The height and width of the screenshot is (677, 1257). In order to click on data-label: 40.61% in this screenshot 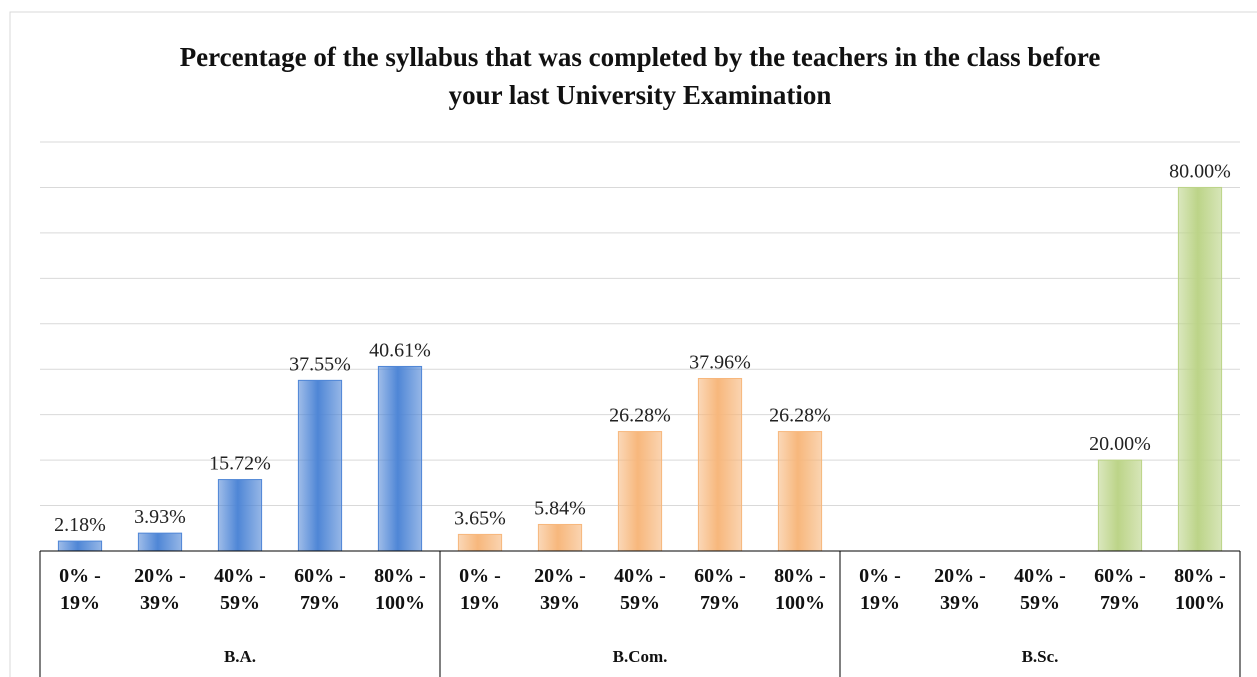, I will do `click(400, 350)`.